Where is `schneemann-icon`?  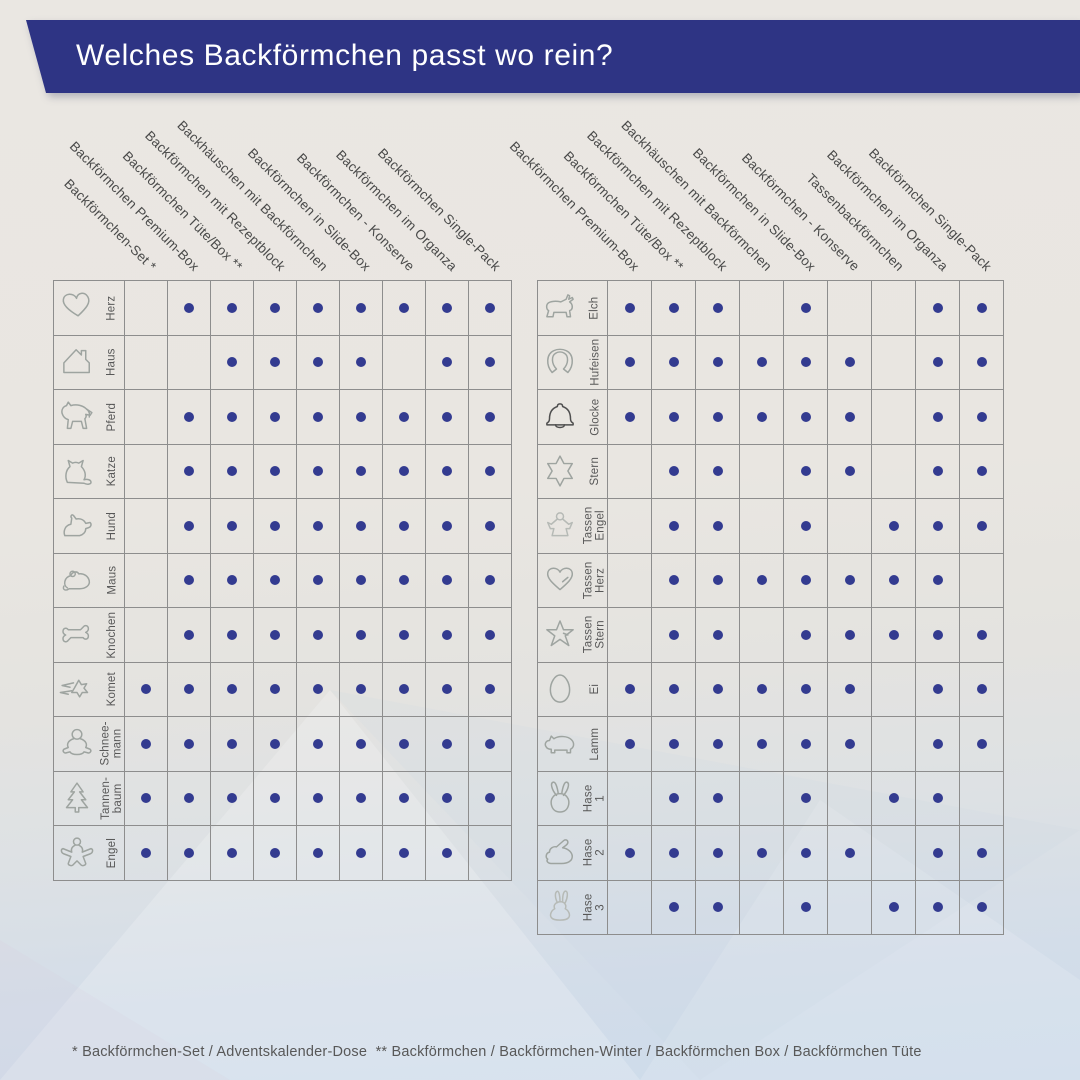 schneemann-icon is located at coordinates (76, 744).